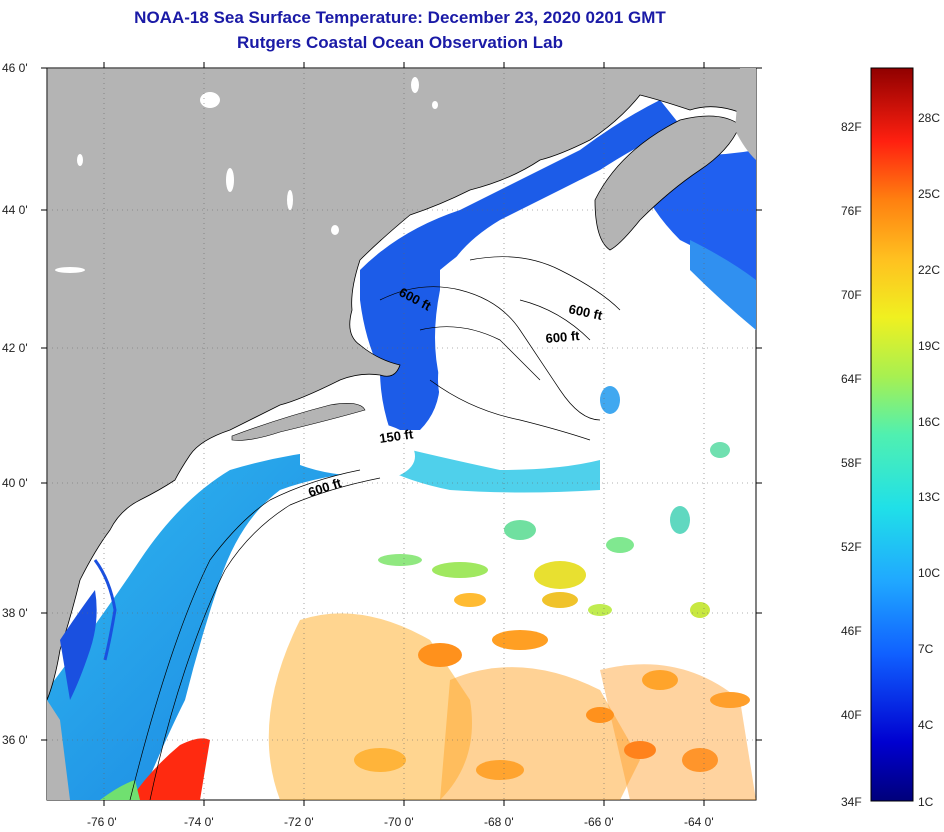  Describe the element at coordinates (929, 573) in the screenshot. I see `colorbar-c-label: 10C` at that location.